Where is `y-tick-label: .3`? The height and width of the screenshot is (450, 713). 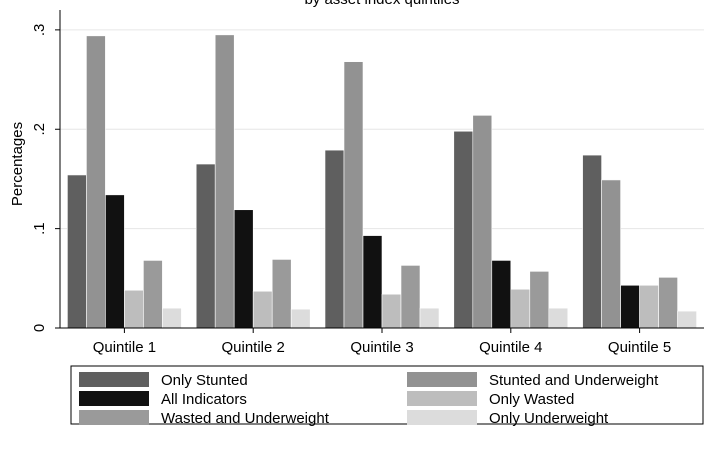 y-tick-label: .3 is located at coordinates (39, 30).